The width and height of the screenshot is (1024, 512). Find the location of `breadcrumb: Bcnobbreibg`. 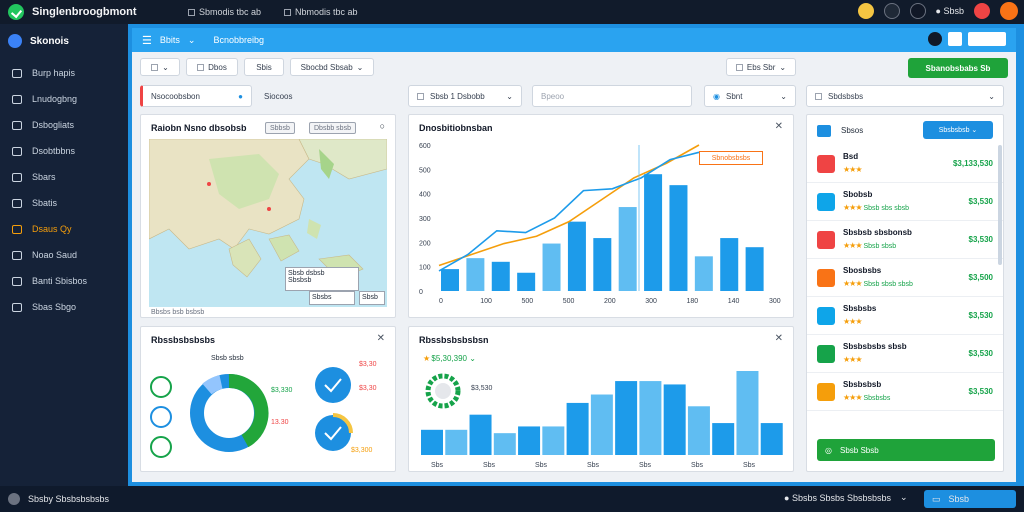

breadcrumb: Bcnobbreibg is located at coordinates (238, 40).